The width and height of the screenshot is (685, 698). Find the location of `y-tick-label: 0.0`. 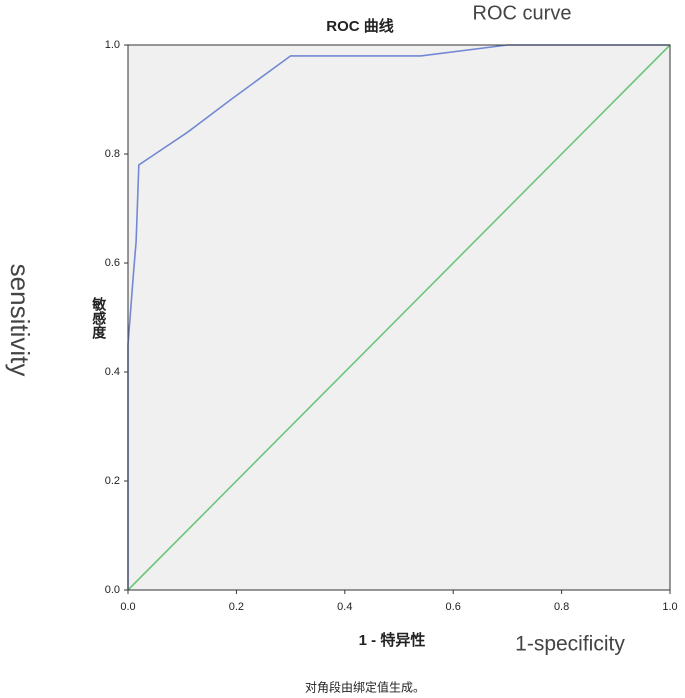

y-tick-label: 0.0 is located at coordinates (112, 590).